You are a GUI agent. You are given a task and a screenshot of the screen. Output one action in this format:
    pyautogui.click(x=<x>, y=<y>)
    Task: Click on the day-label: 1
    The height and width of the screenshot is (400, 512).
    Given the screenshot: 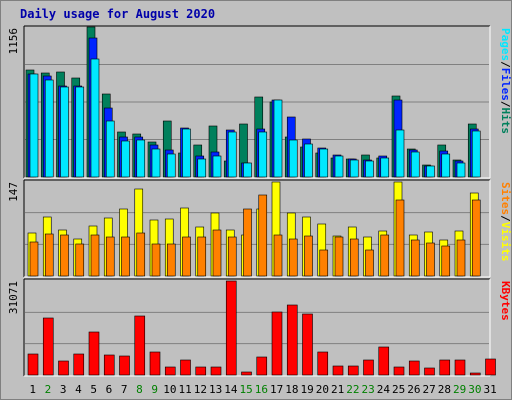 What is the action you would take?
    pyautogui.click(x=32, y=389)
    